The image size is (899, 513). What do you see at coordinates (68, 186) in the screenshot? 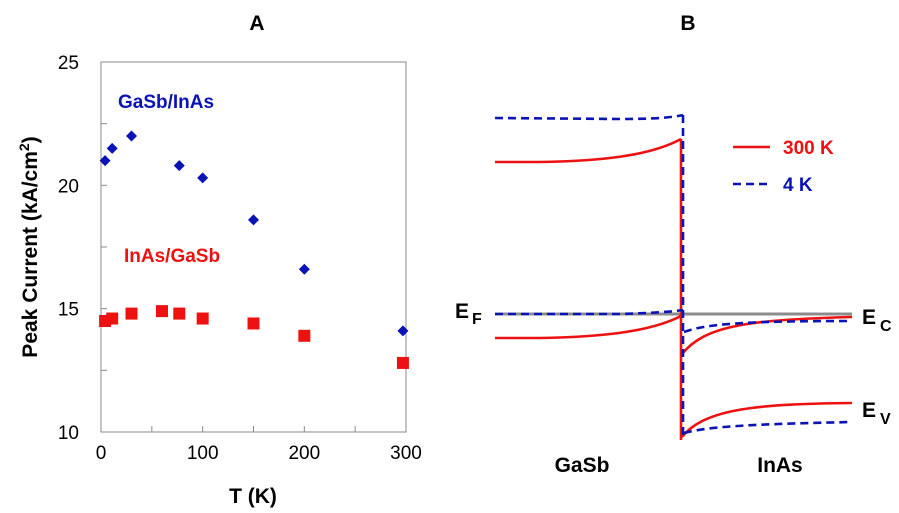
I see `y-tick-label: 20` at bounding box center [68, 186].